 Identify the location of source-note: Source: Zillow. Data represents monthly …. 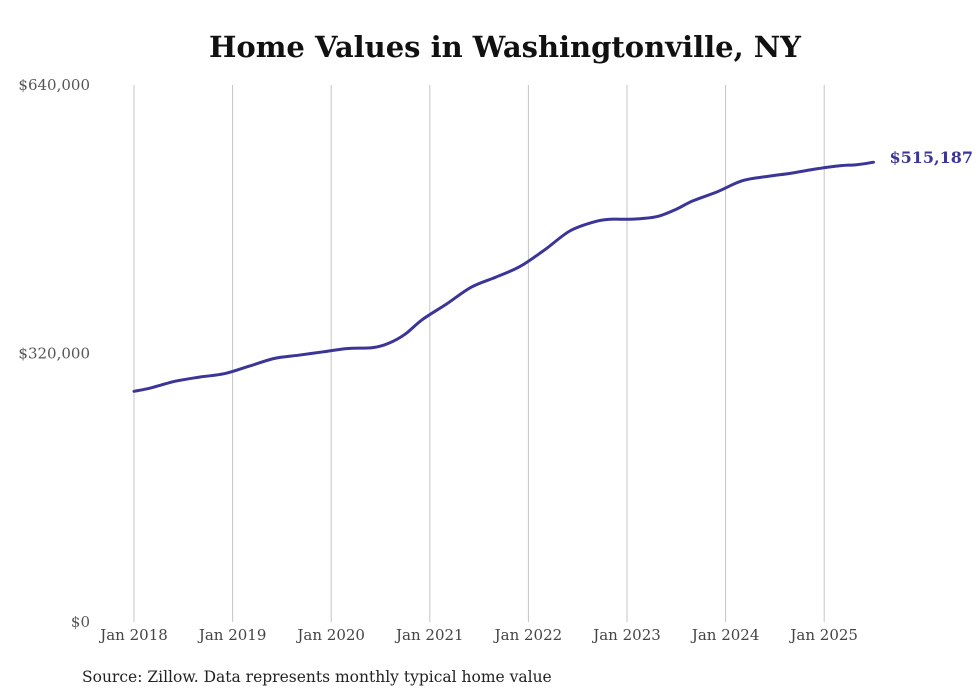
(317, 677).